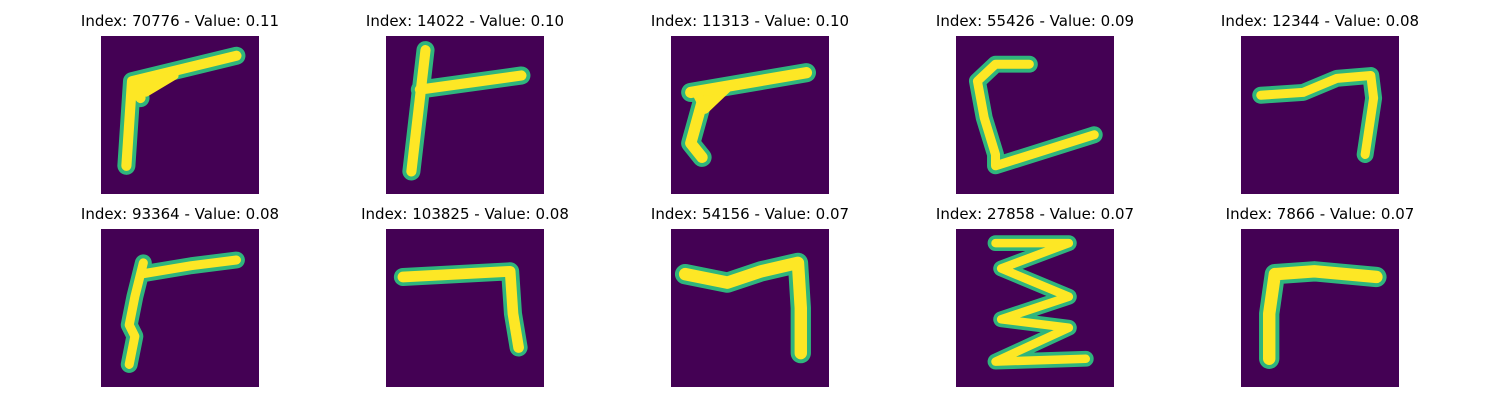 This screenshot has width=1500, height=400. I want to click on panel-title: Index: 70776 - Value: 0.11, so click(180, 21).